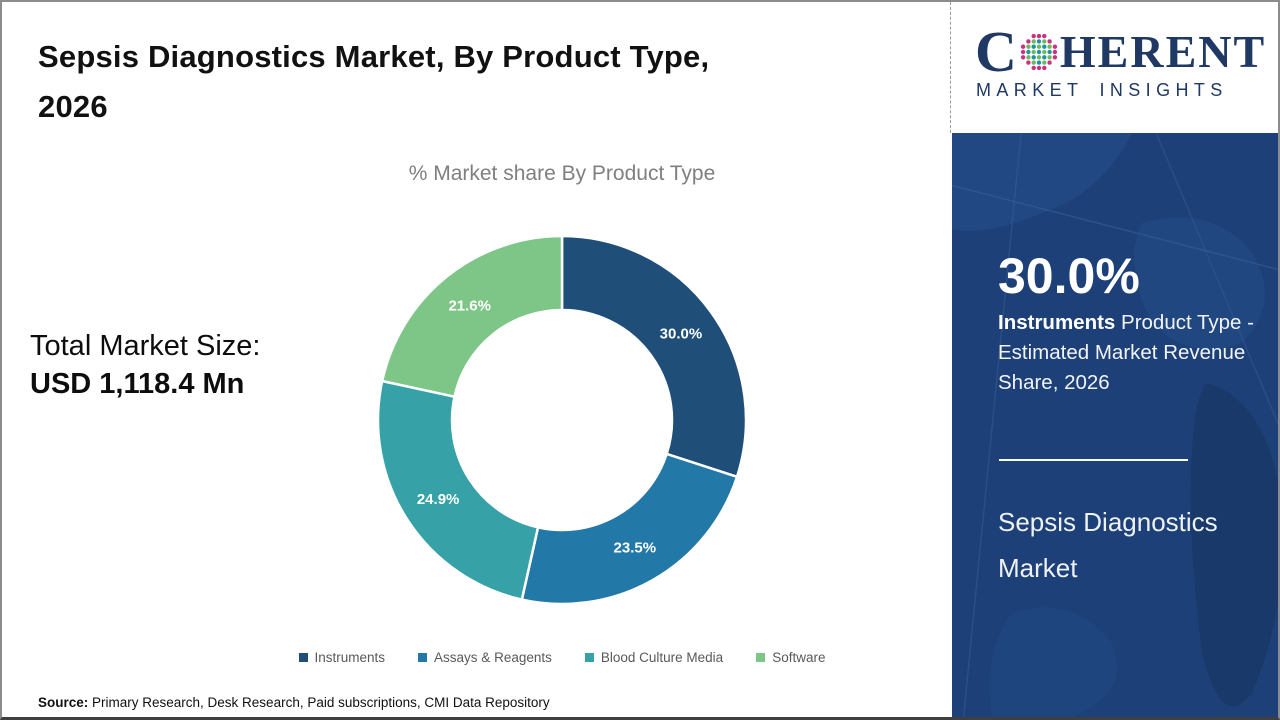  Describe the element at coordinates (1102, 90) in the screenshot. I see `brand-logo-subtitle: MARKET INSIGHTS` at that location.